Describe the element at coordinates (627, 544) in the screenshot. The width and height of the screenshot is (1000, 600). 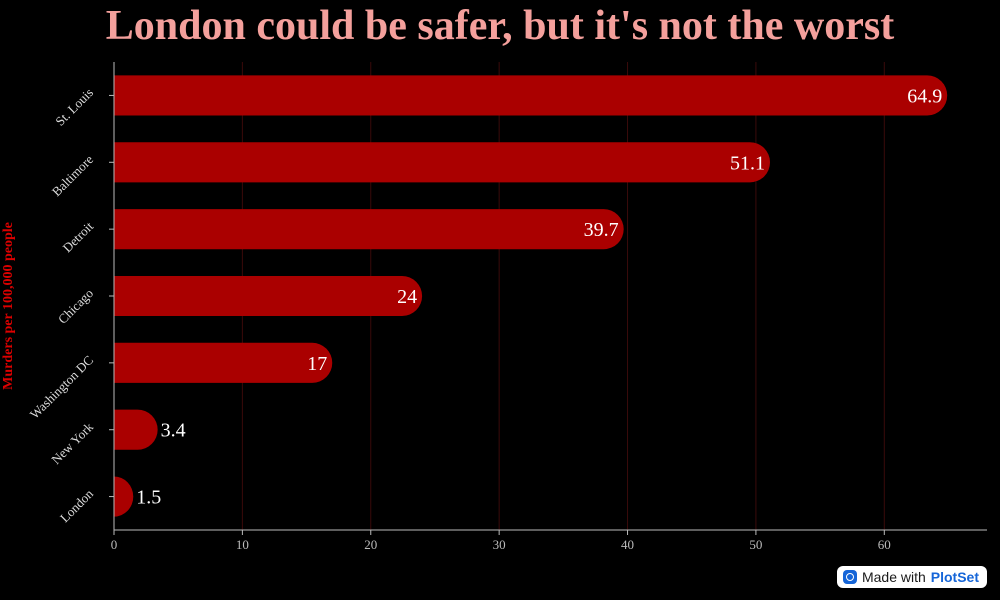
I see `x-tick-label: 40` at that location.